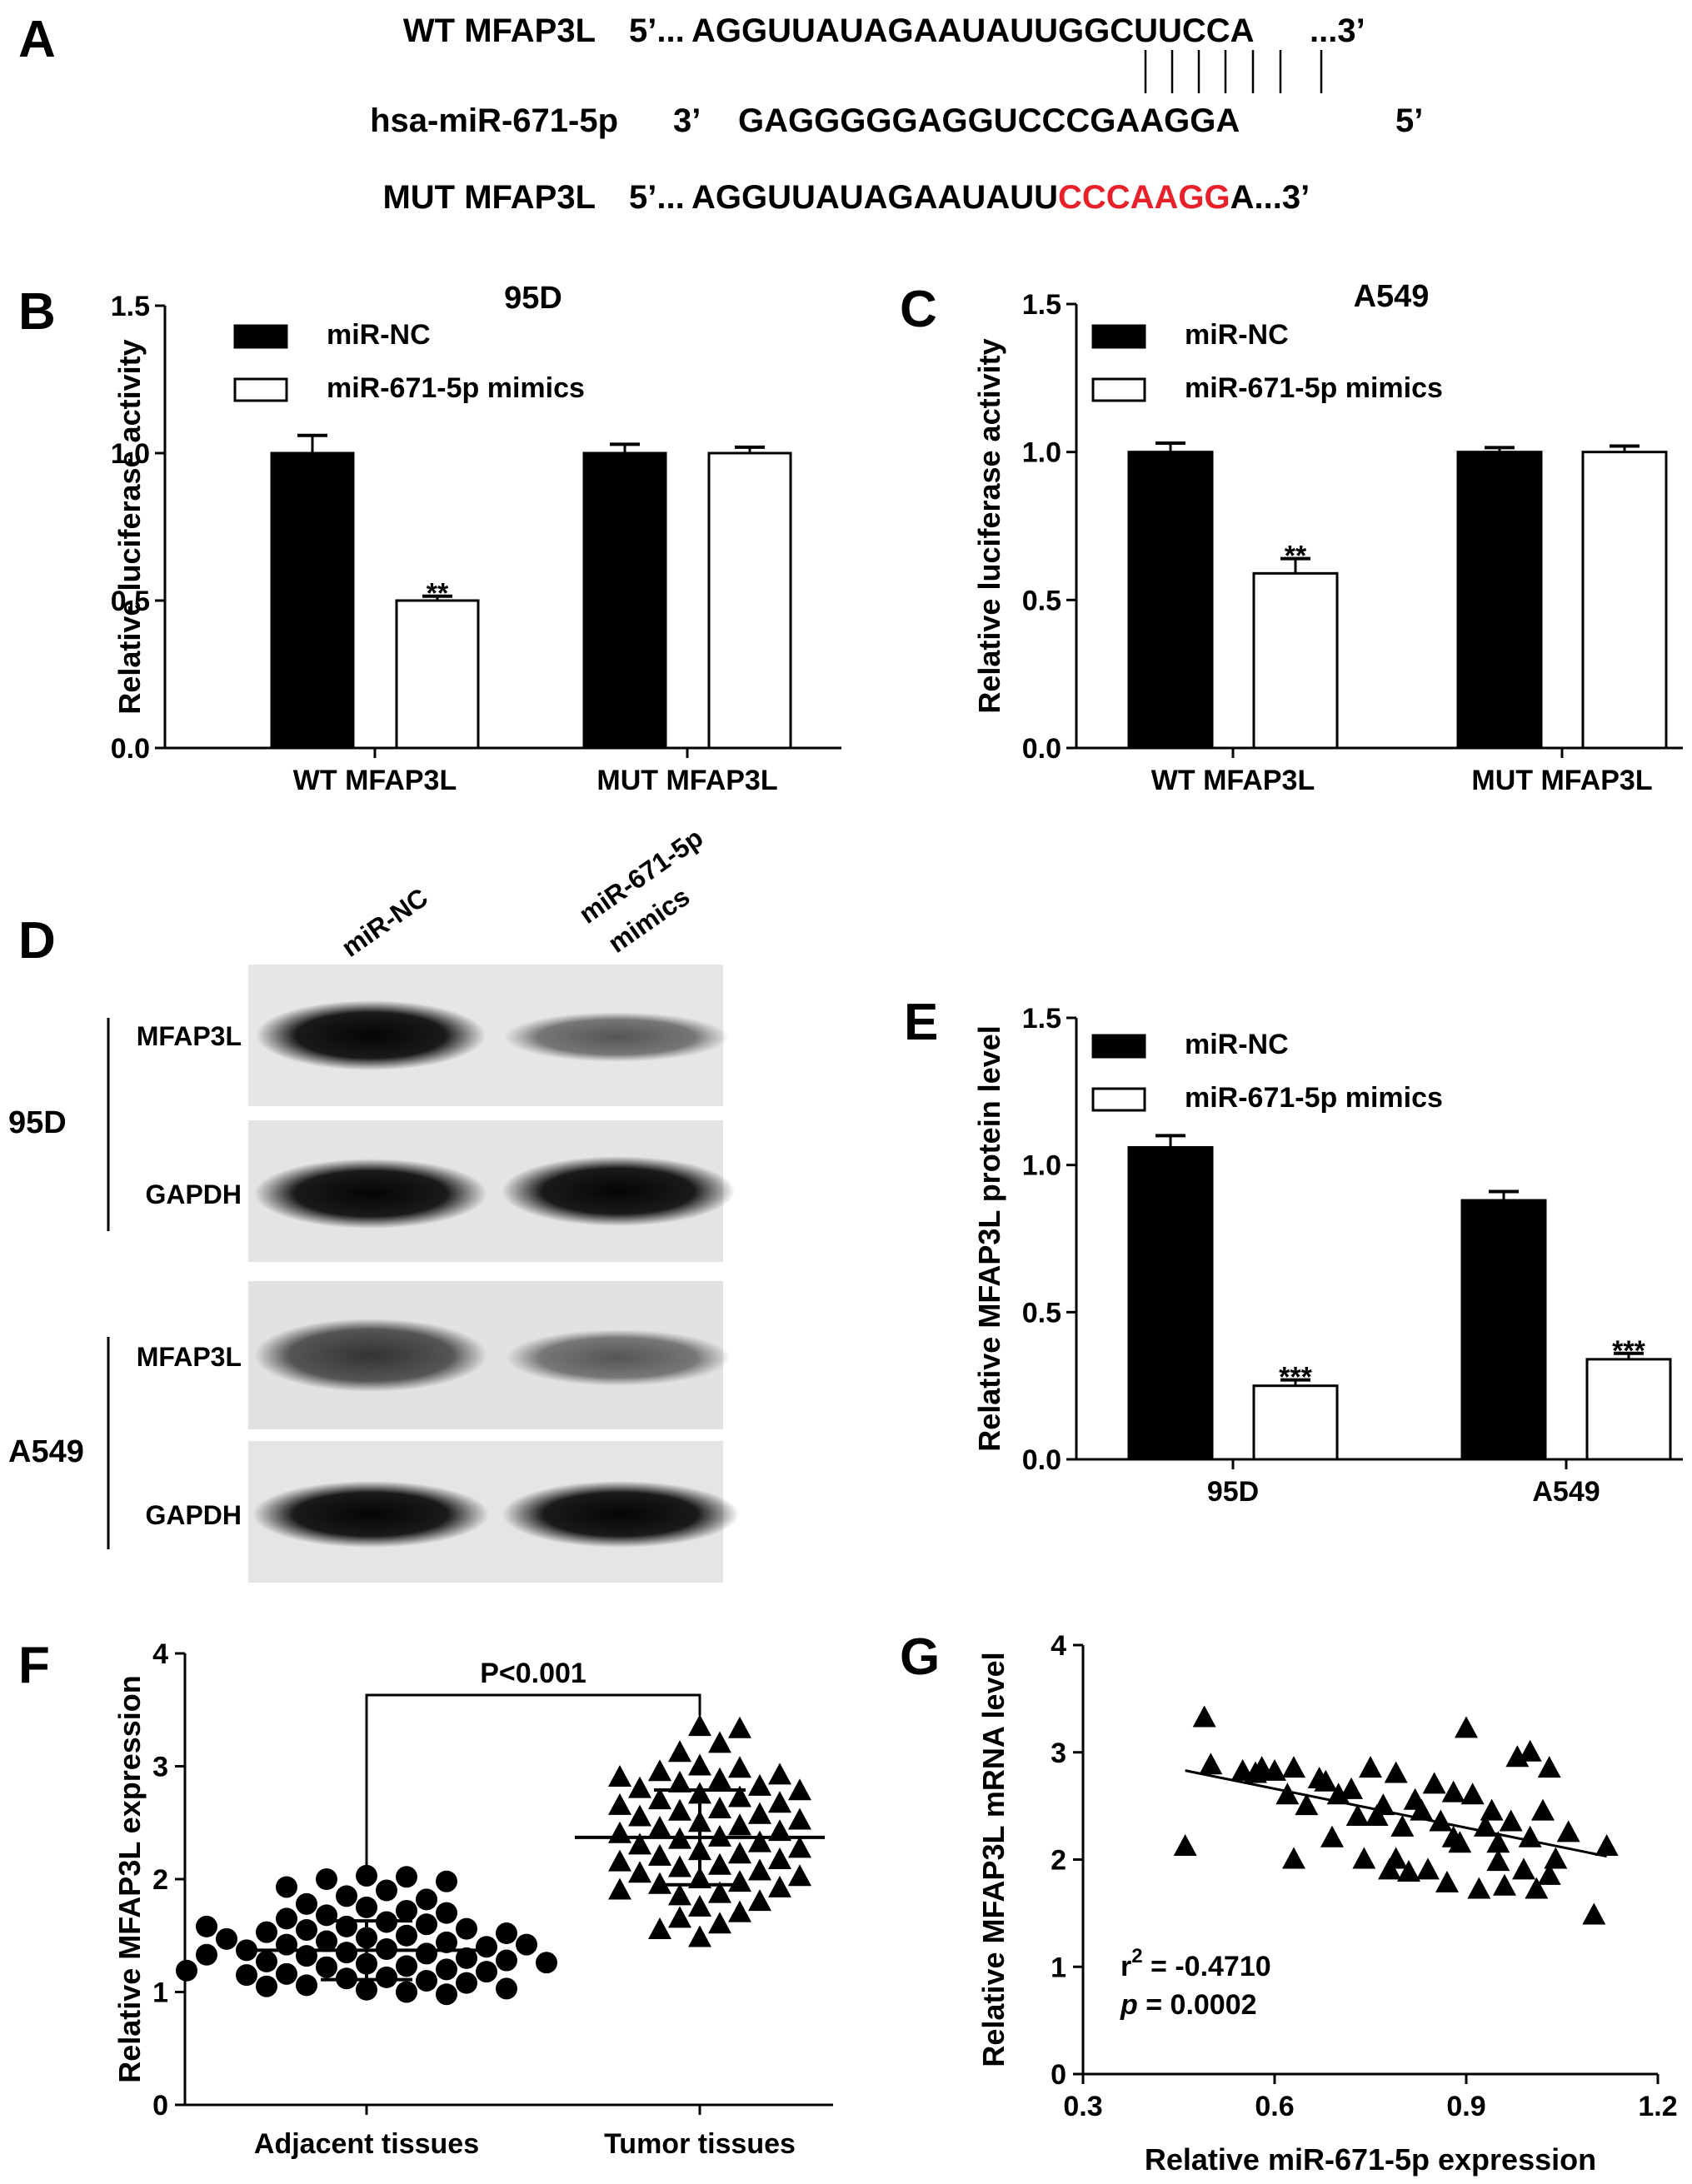 This screenshot has height=2184, width=1692. Describe the element at coordinates (46, 1451) in the screenshot. I see `cell-label-a549: A549` at that location.